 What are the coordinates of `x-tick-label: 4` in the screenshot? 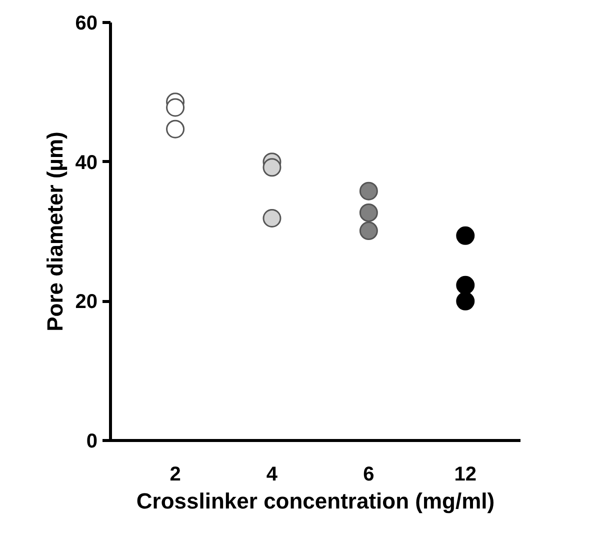 It's located at (272, 475).